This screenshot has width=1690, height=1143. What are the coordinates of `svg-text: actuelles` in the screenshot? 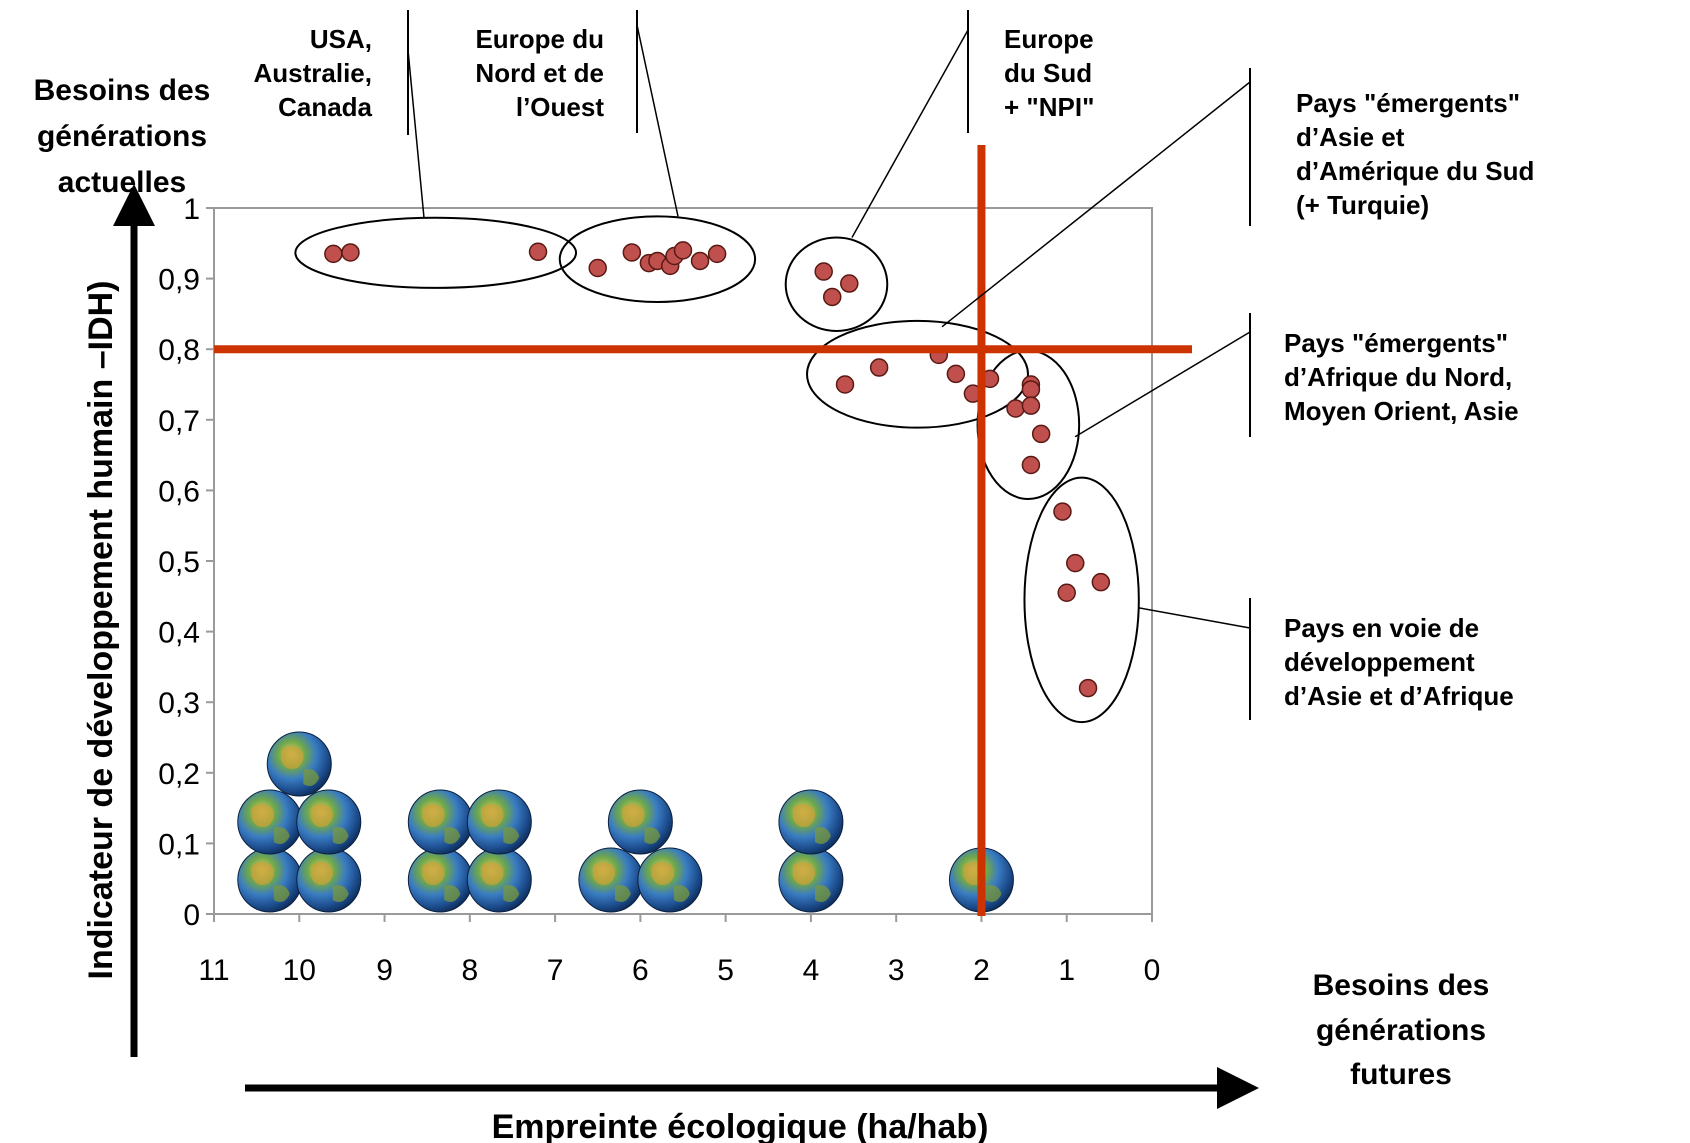 It's located at (122, 182).